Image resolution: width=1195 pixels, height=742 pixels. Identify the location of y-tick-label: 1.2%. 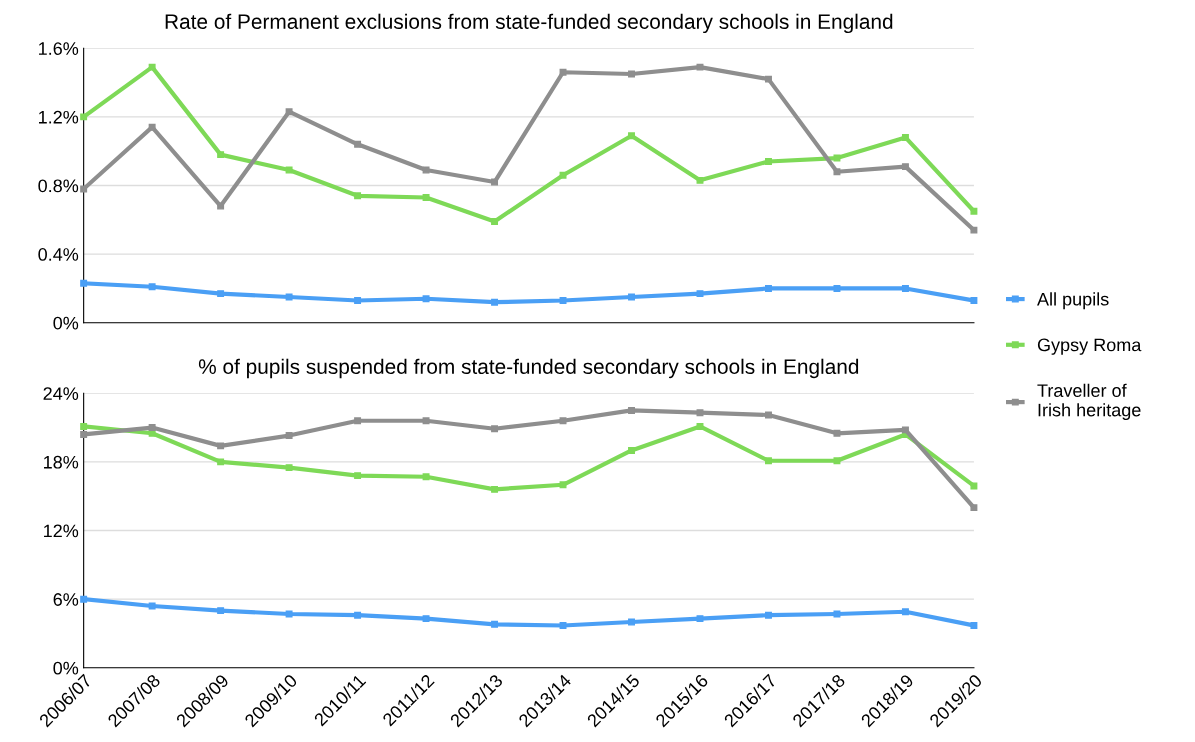
(59, 117).